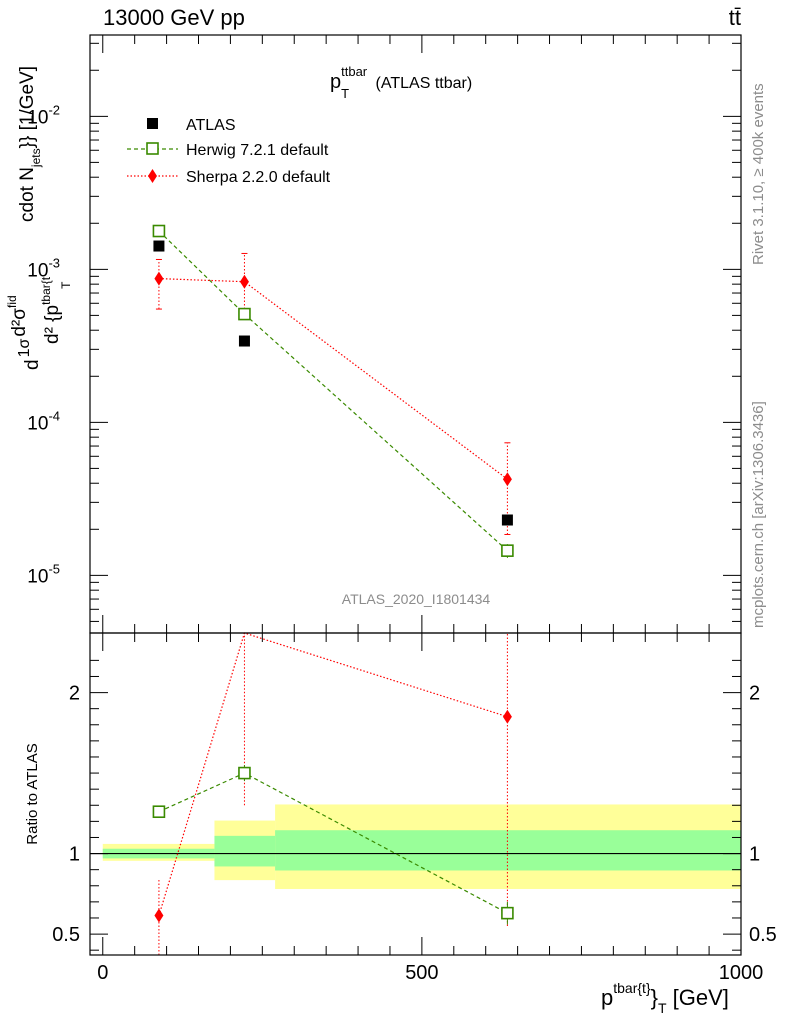  I want to click on main-ytick-label: 10⁻², so click(43, 115).